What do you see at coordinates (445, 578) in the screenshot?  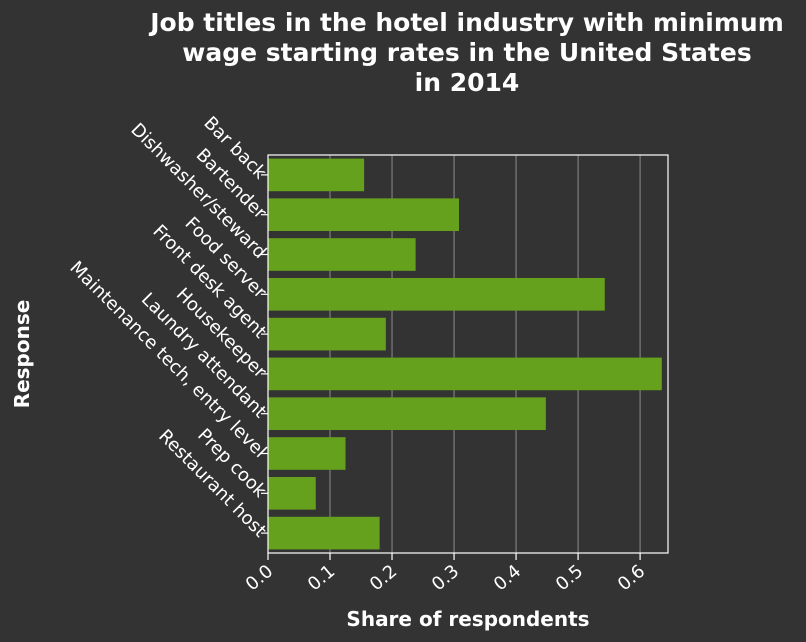 I see `x-tick-label-3: 0.3` at bounding box center [445, 578].